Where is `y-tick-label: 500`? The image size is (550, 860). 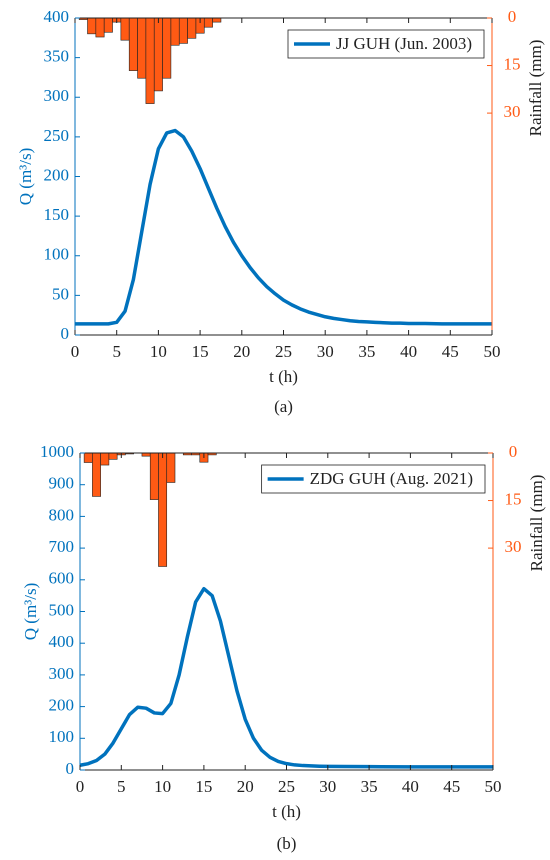
y-tick-label: 500 is located at coordinates (62, 609).